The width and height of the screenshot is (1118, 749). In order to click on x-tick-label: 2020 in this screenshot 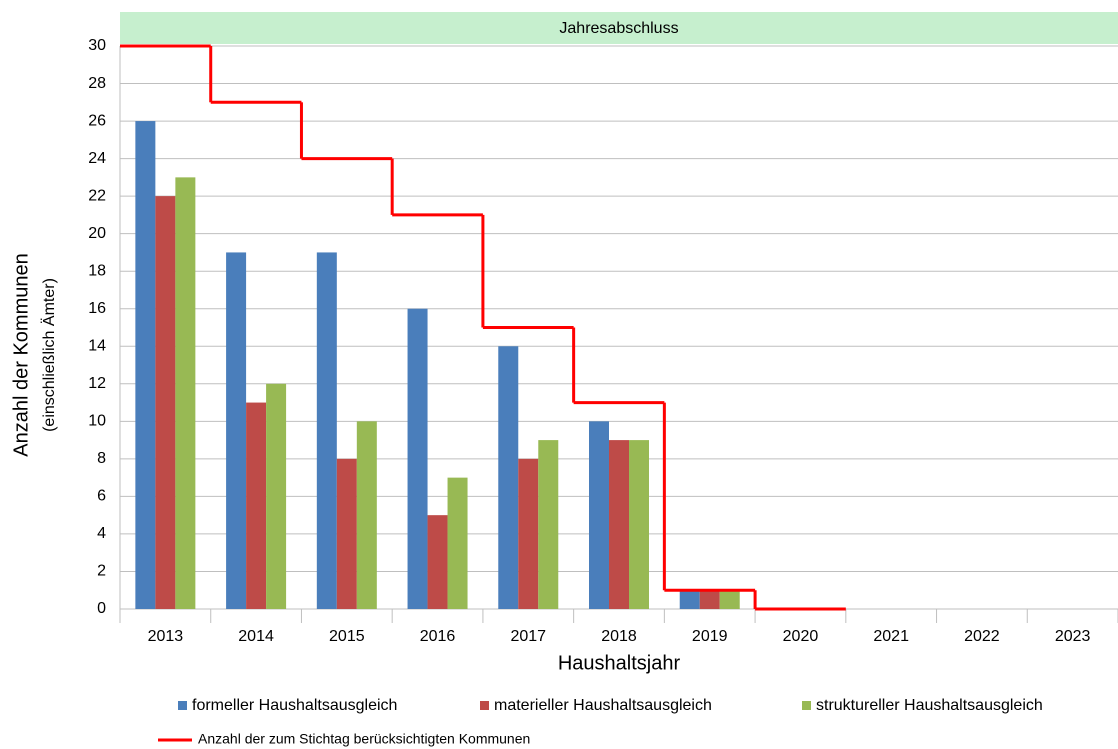, I will do `click(801, 636)`.